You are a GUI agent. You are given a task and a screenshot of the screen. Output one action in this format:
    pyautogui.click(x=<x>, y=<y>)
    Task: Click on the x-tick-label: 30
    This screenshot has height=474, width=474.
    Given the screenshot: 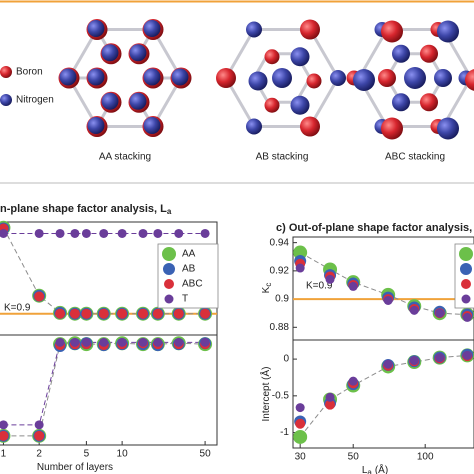 What is the action you would take?
    pyautogui.click(x=301, y=457)
    